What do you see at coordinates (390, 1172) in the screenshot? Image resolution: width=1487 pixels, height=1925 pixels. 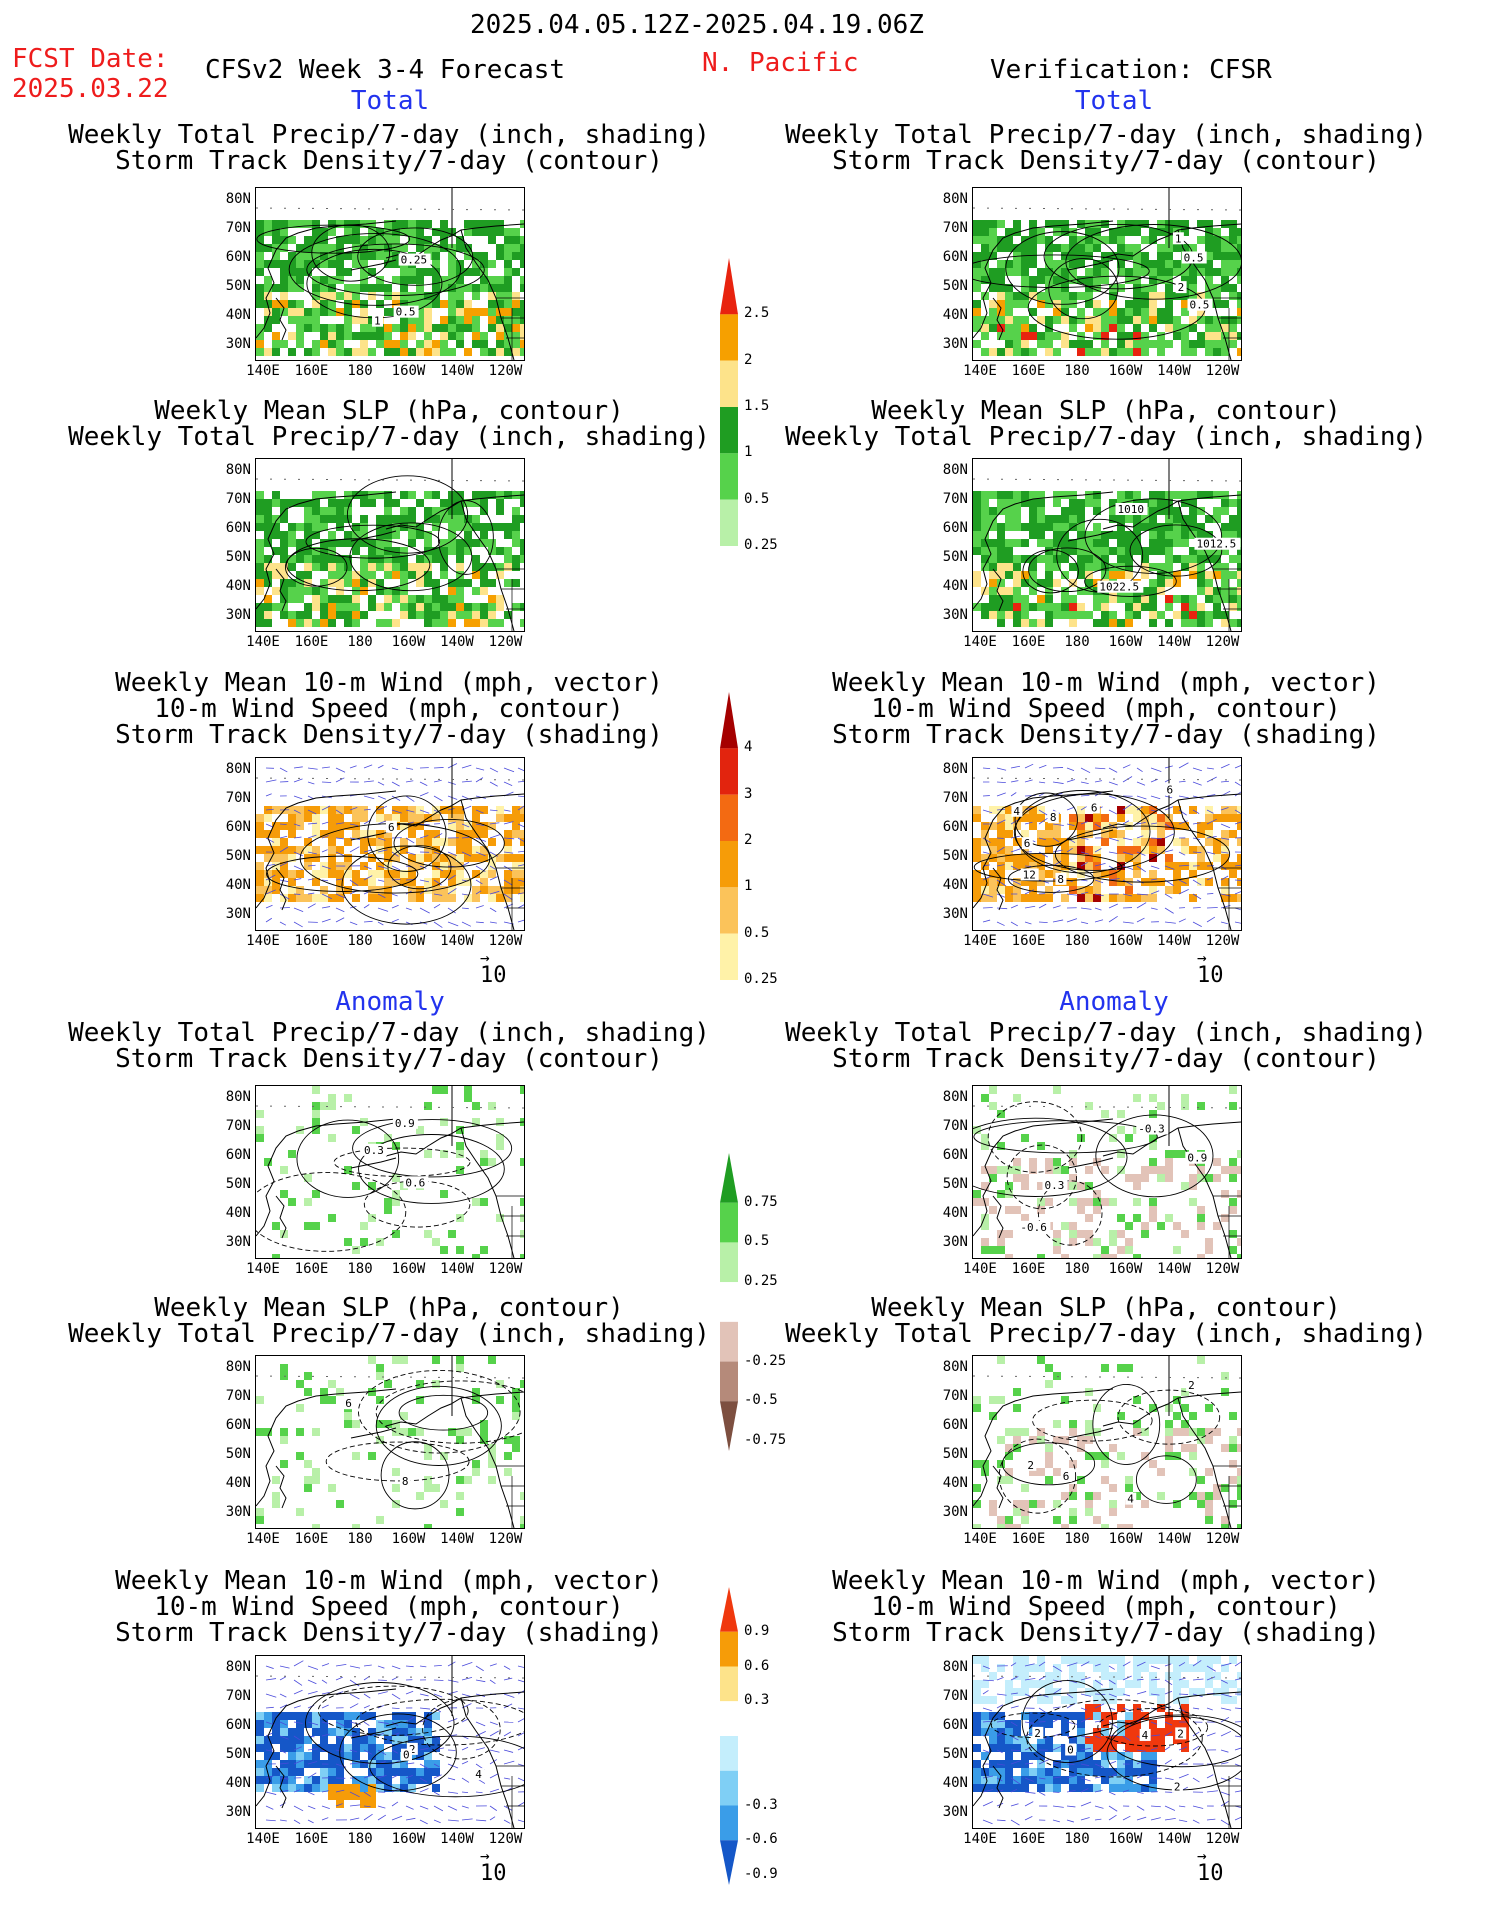 I see `p7-map-svg: 0.90.60.3` at bounding box center [390, 1172].